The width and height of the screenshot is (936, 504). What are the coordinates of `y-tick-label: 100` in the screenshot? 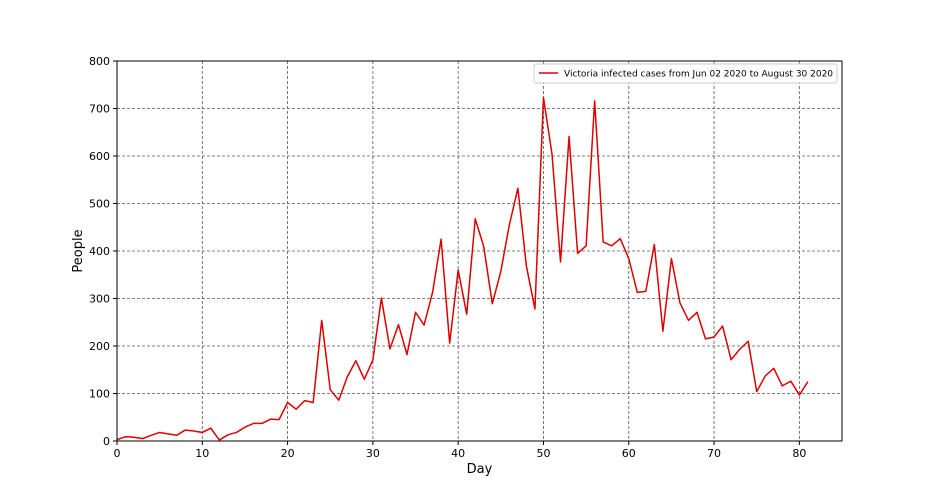 It's located at (99, 394).